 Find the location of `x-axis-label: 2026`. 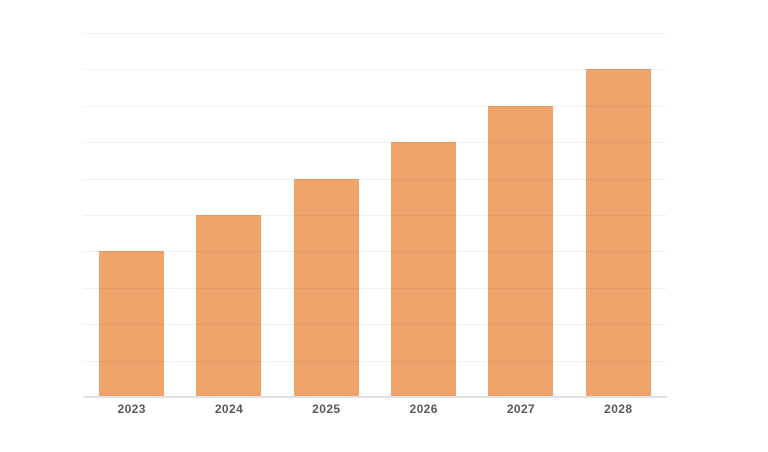

x-axis-label: 2026 is located at coordinates (423, 409).